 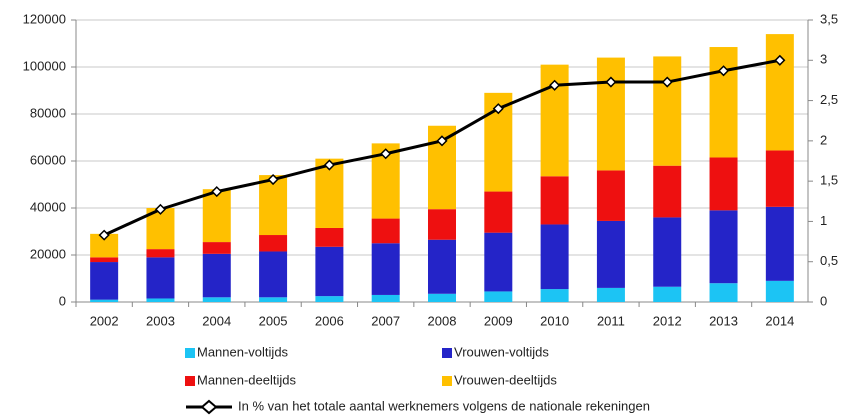 What do you see at coordinates (501, 351) in the screenshot?
I see `legend-label: Vrouwen-voltijds` at bounding box center [501, 351].